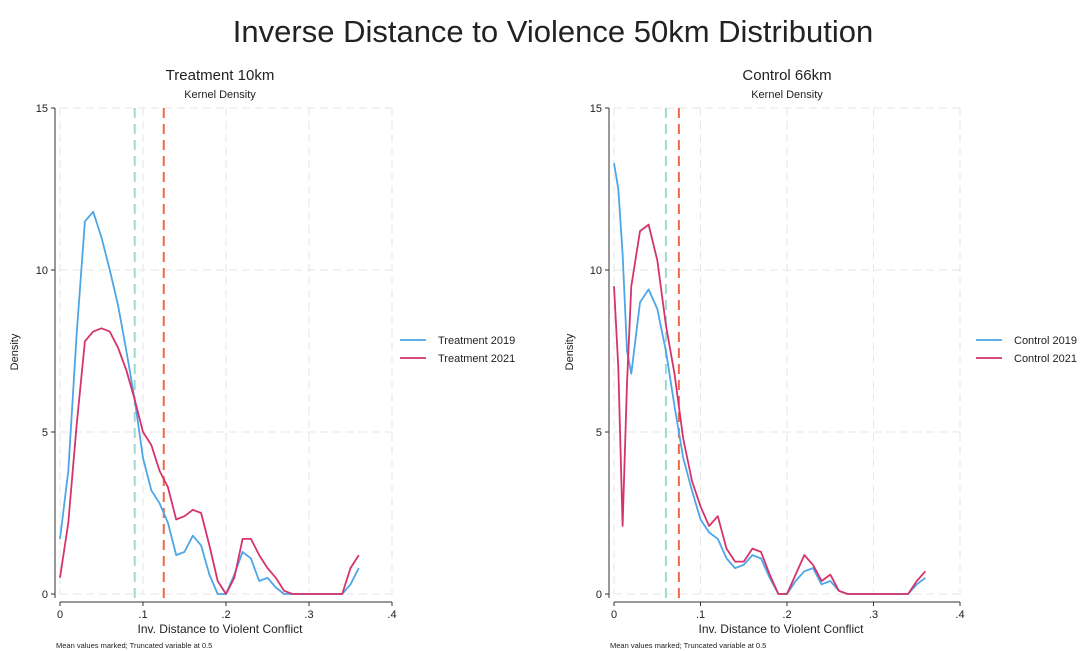  I want to click on series-line, so click(209, 461).